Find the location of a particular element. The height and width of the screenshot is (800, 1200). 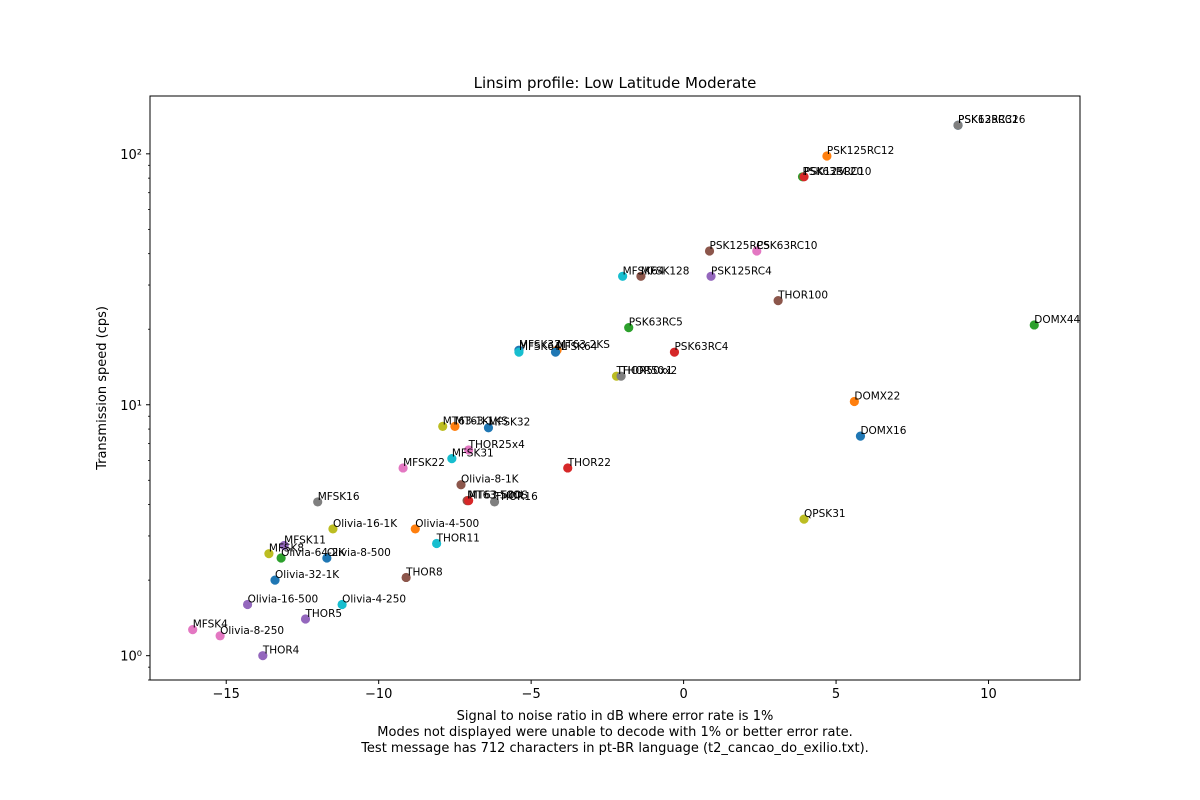

point-label: PSK63RC4 is located at coordinates (701, 347).